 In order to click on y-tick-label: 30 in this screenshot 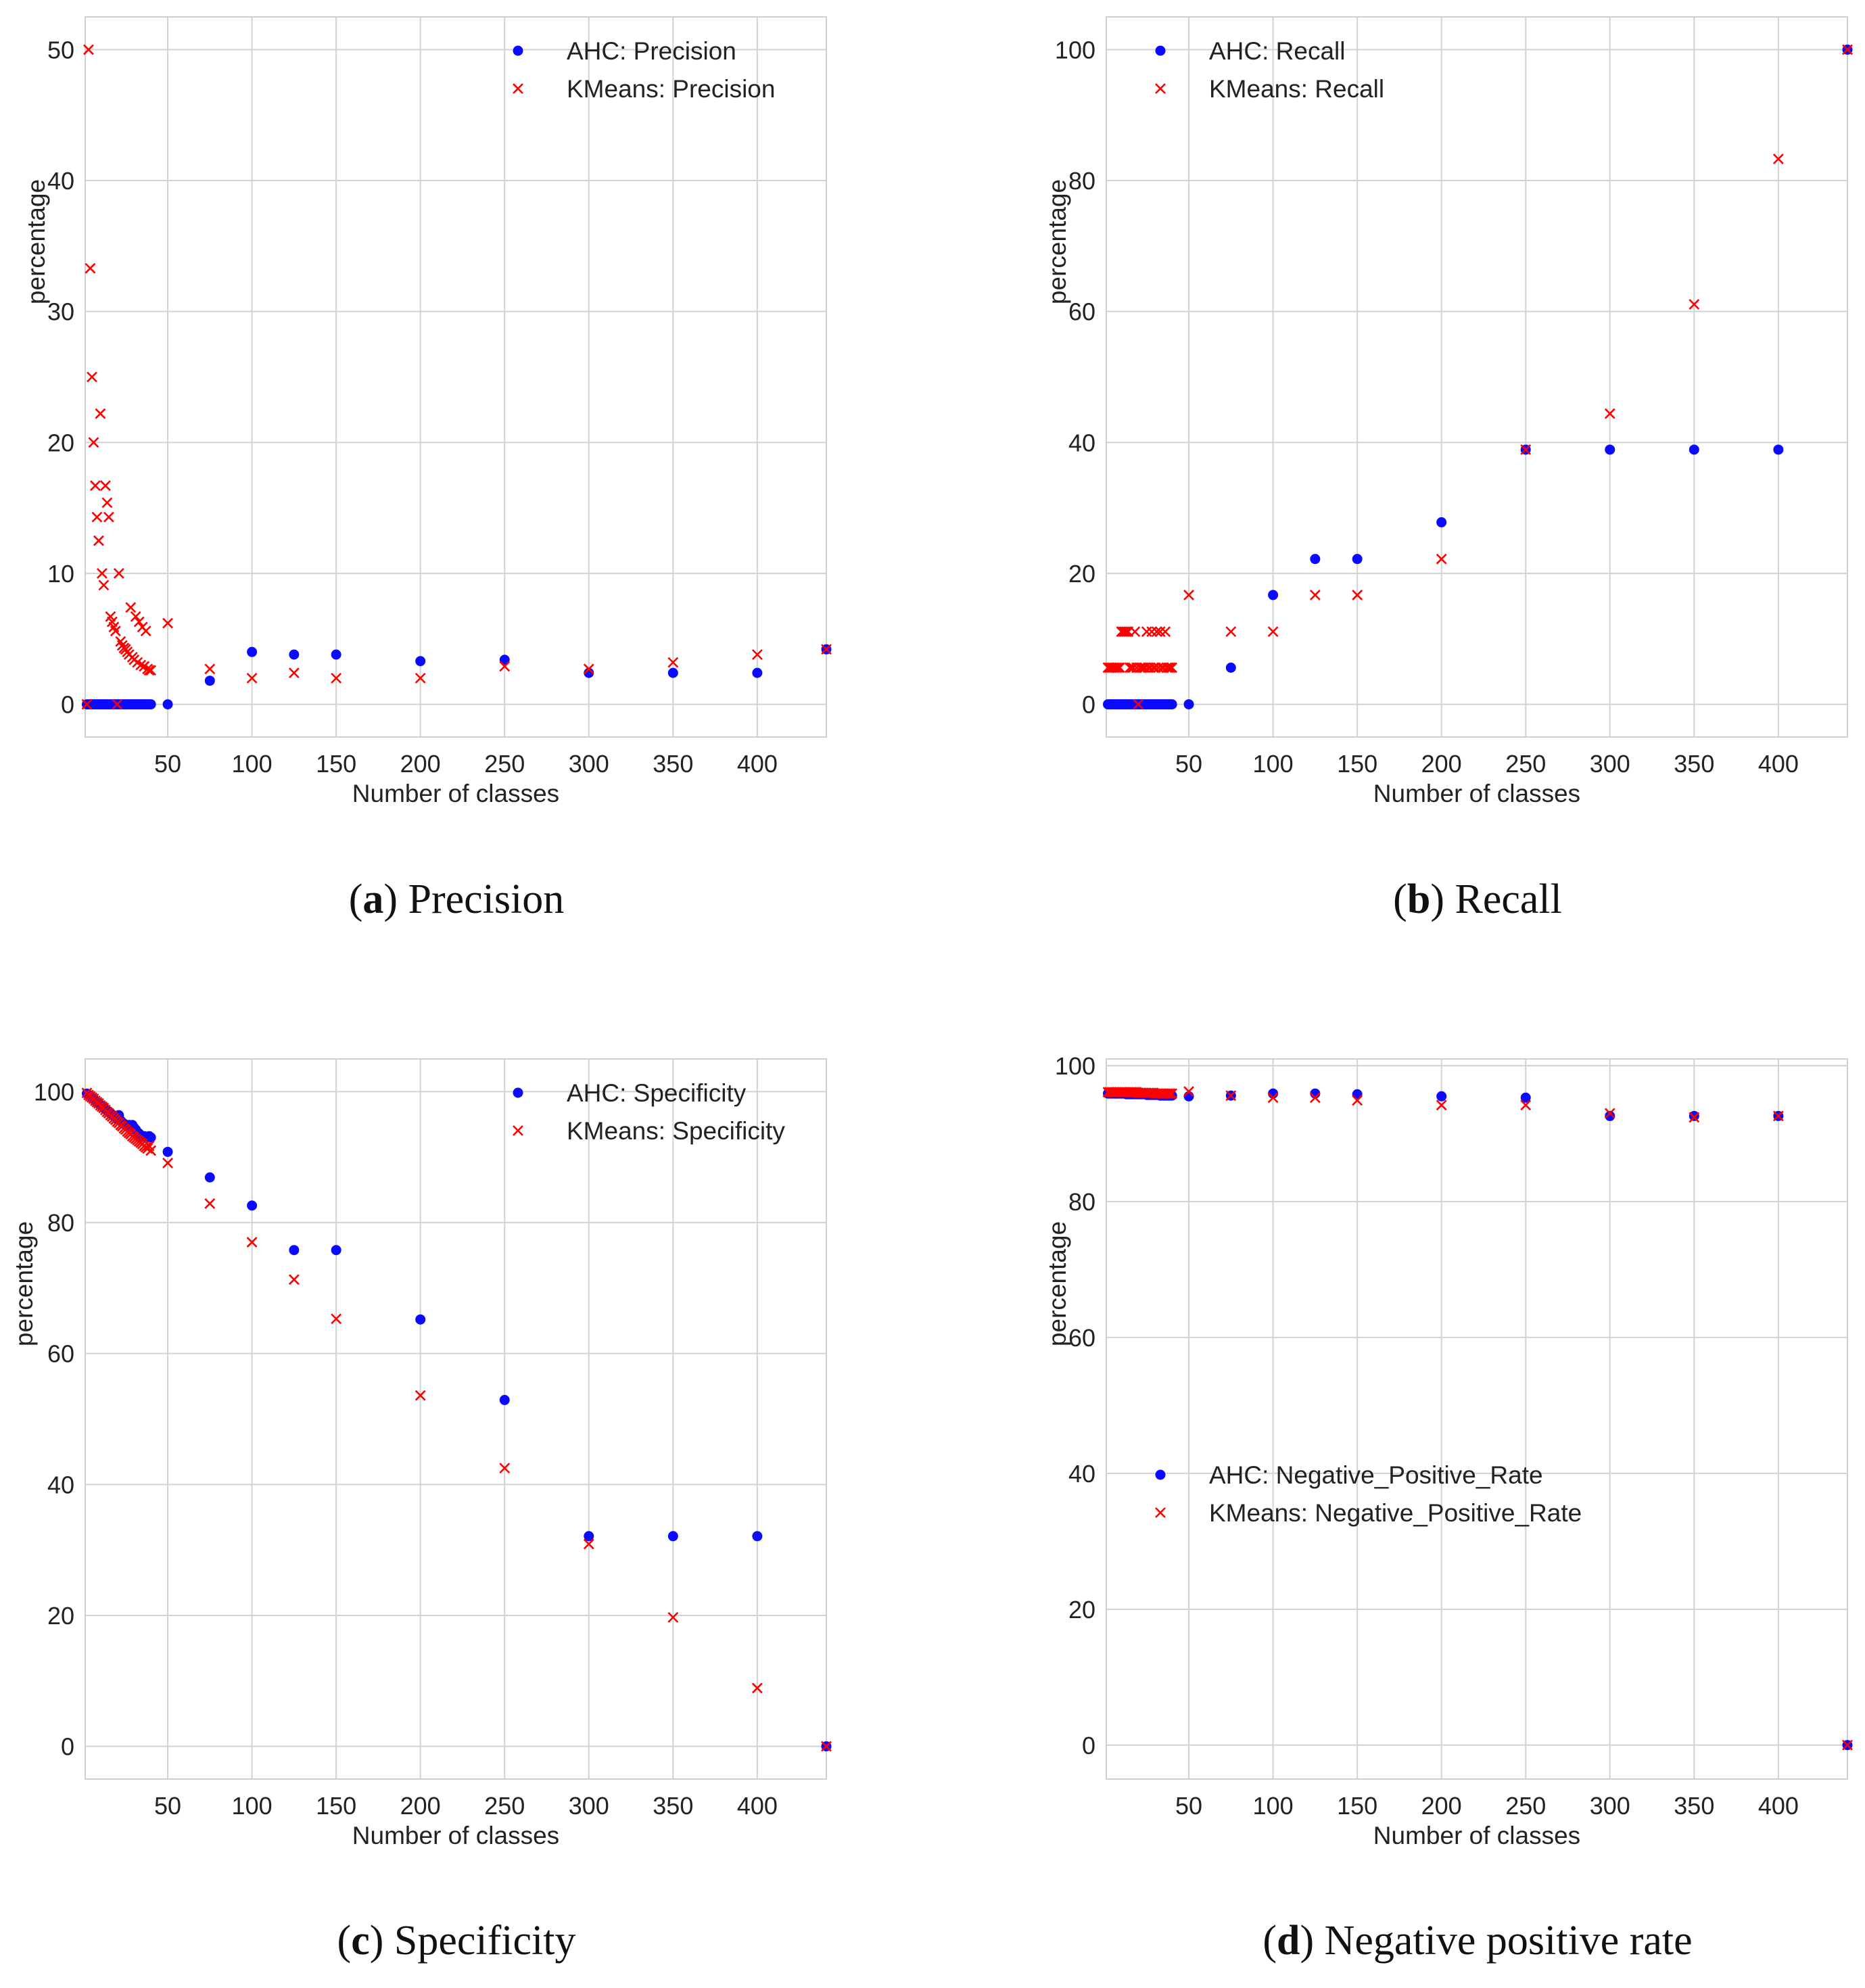, I will do `click(60, 312)`.